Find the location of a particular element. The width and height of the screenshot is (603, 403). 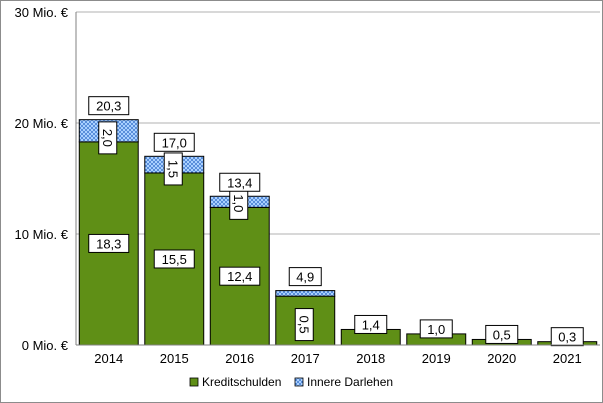

data-label-Innere Darlehen-2015-group: 1,5 is located at coordinates (173, 169).